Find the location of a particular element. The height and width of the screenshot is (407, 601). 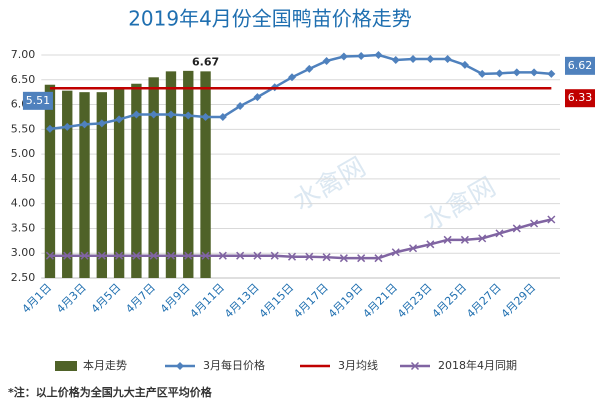

y-tick-label: 3.00 is located at coordinates (23, 252).